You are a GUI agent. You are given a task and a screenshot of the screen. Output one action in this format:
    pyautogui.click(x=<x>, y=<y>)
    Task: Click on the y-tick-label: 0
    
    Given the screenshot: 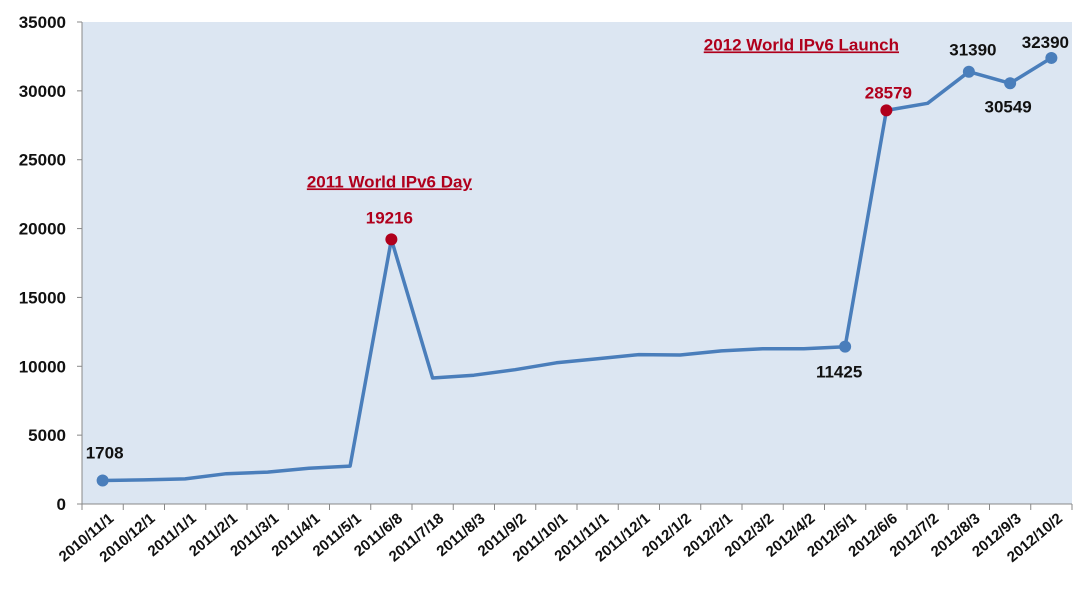 What is the action you would take?
    pyautogui.click(x=61, y=504)
    